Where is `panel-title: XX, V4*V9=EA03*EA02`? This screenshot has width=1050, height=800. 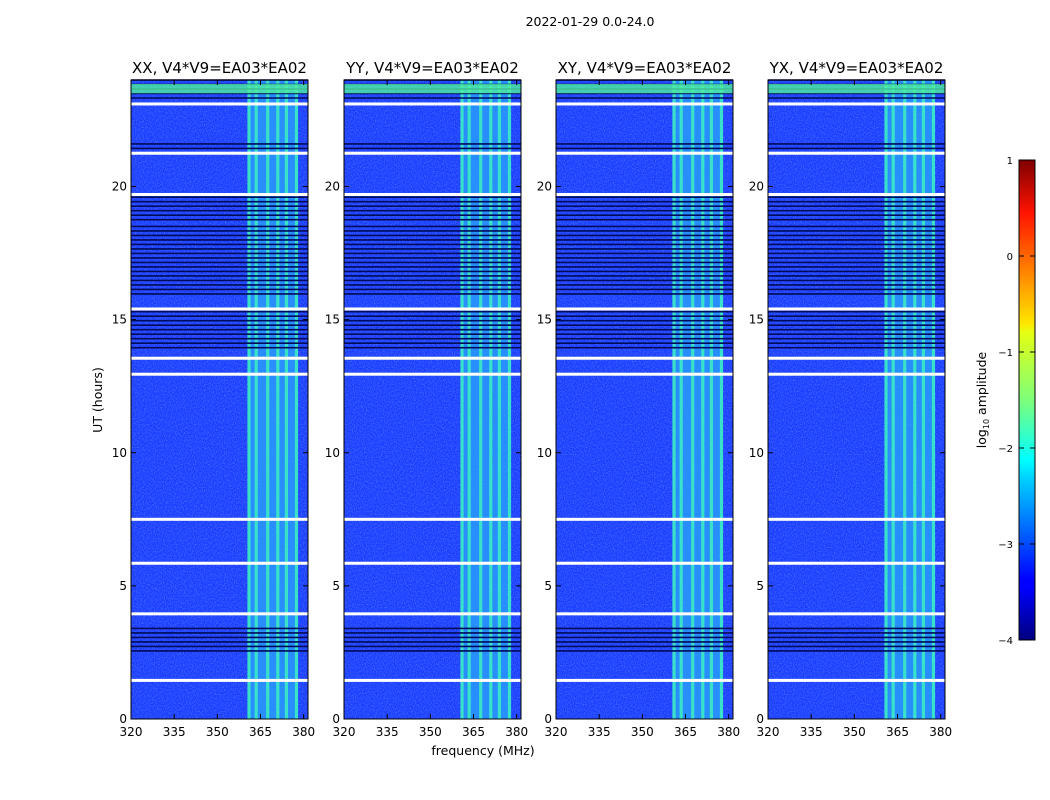 panel-title: XX, V4*V9=EA03*EA02 is located at coordinates (219, 68).